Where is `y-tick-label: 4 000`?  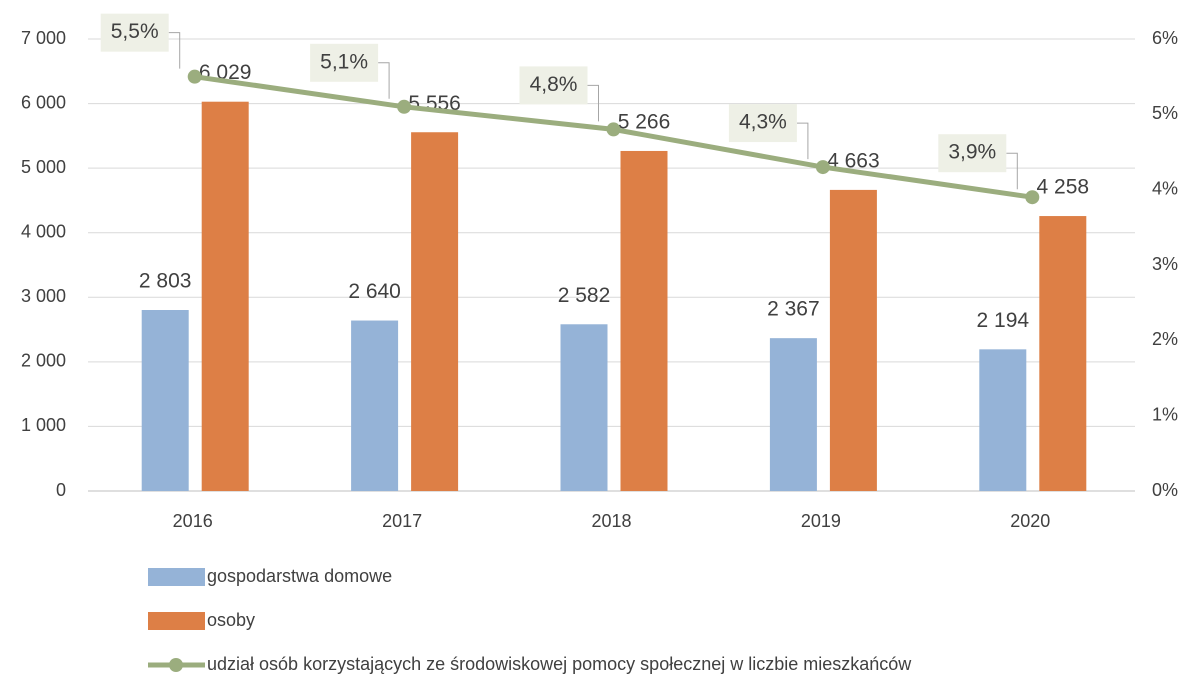 y-tick-label: 4 000 is located at coordinates (43, 231).